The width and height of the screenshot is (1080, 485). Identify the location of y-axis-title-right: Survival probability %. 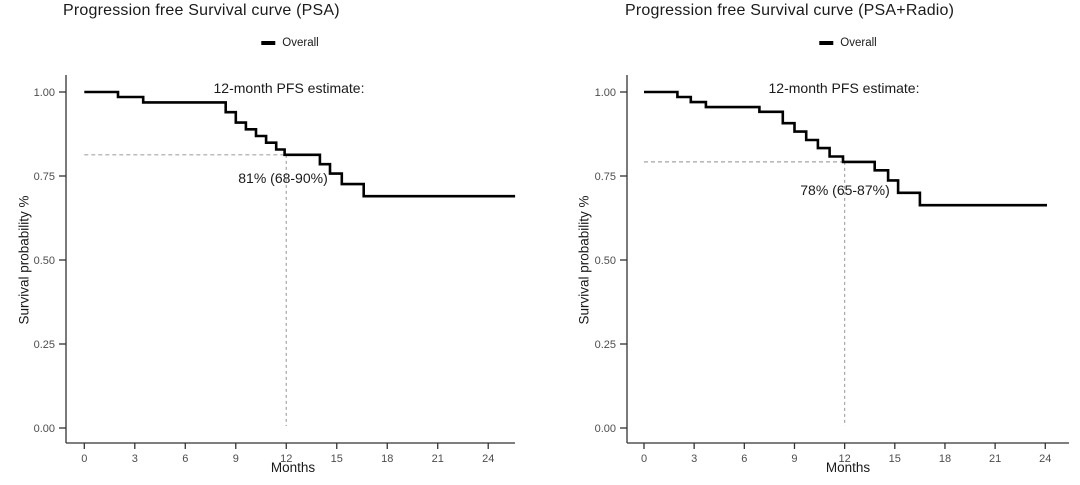
(584, 260).